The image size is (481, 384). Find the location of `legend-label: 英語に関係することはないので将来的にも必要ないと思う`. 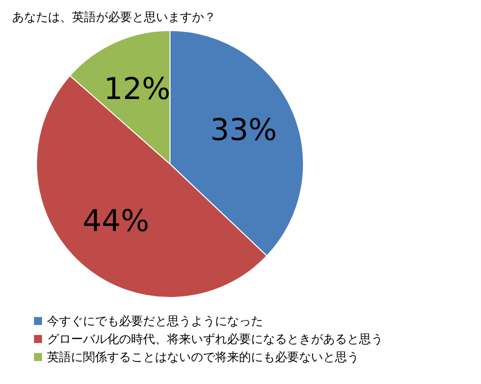

legend-label: 英語に関係することはないので将来的にも必要ないと思う is located at coordinates (203, 357).